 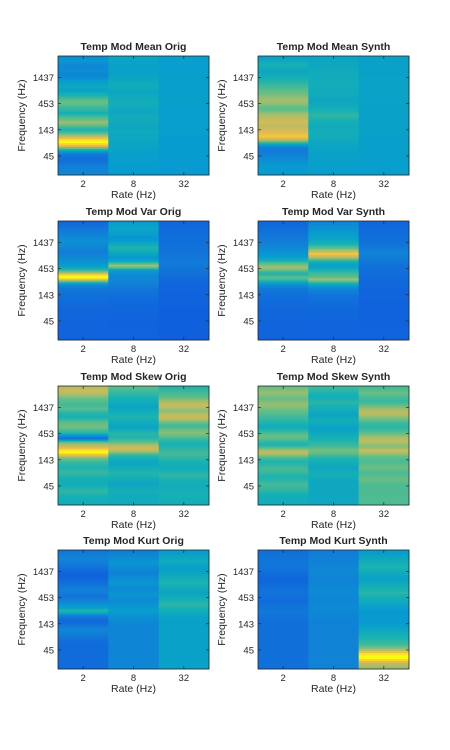 What do you see at coordinates (246, 598) in the screenshot?
I see `y-tick-label: 453` at bounding box center [246, 598].